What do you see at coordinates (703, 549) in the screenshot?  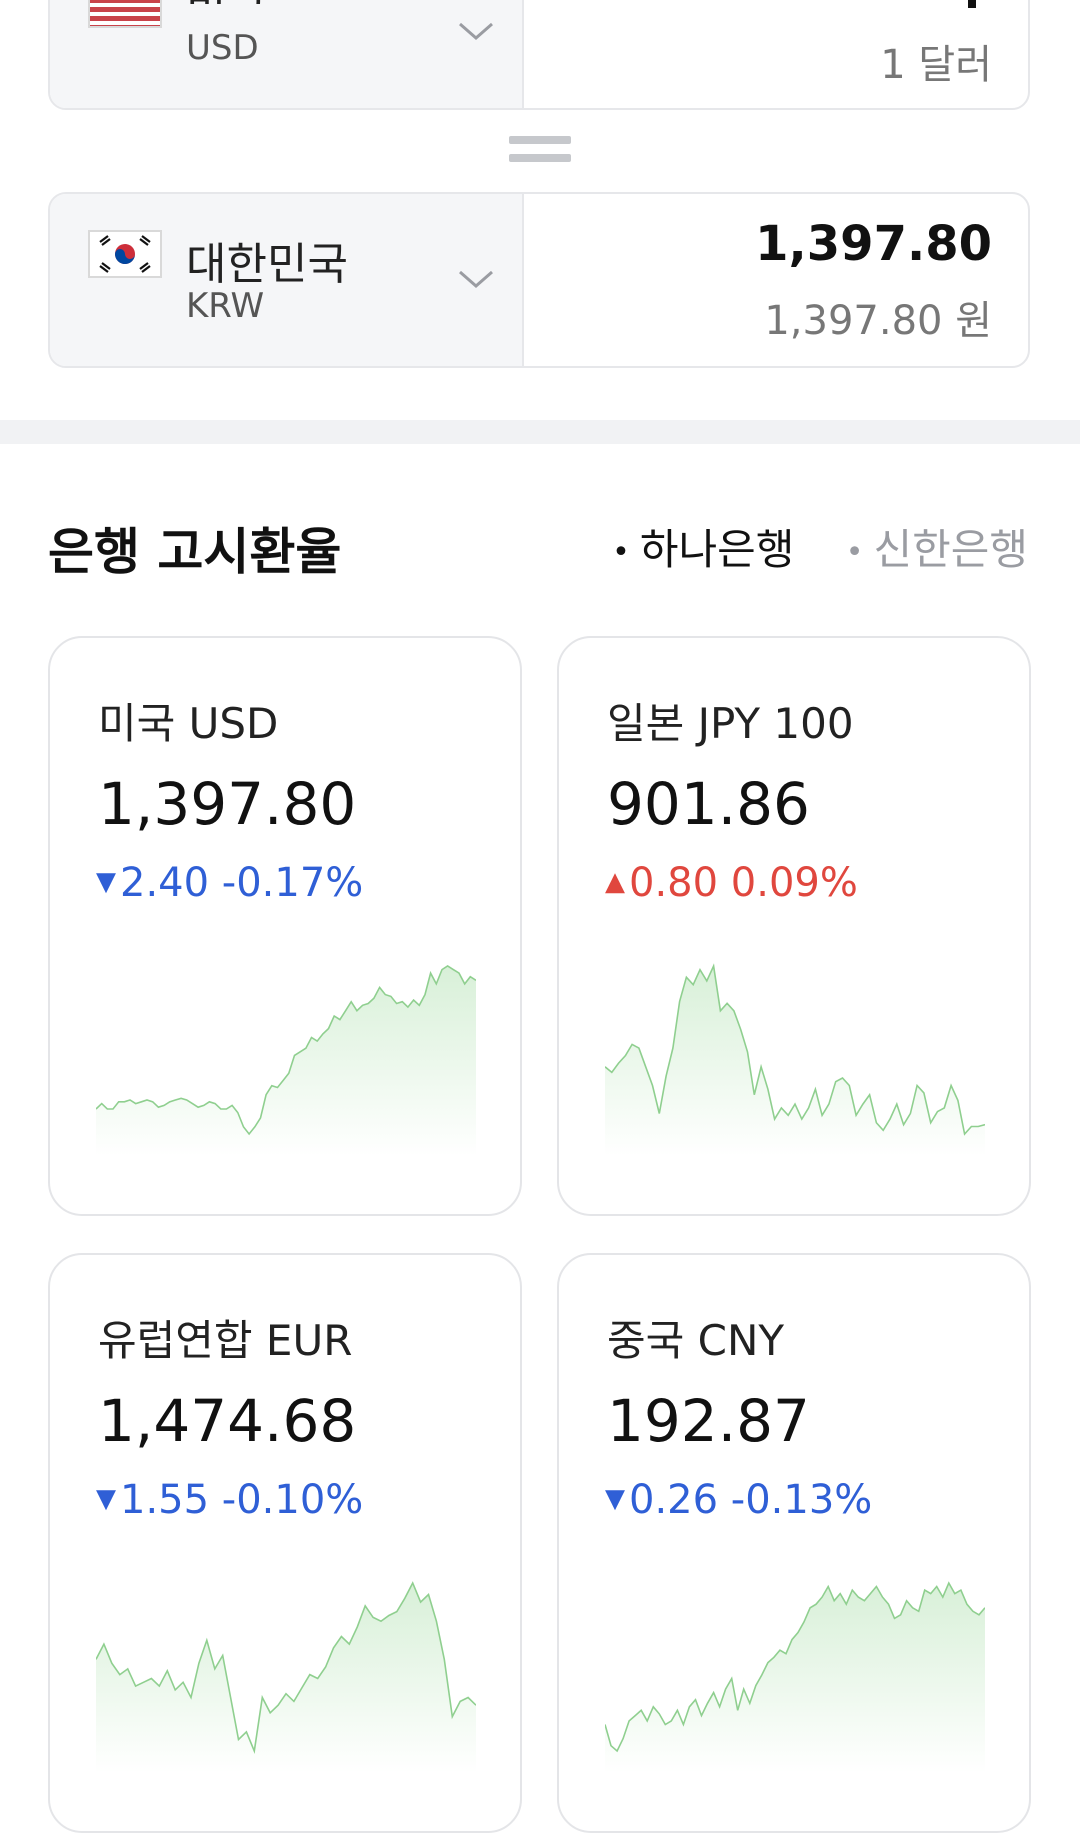 I see `tab-hana-bank: • 하나은행` at bounding box center [703, 549].